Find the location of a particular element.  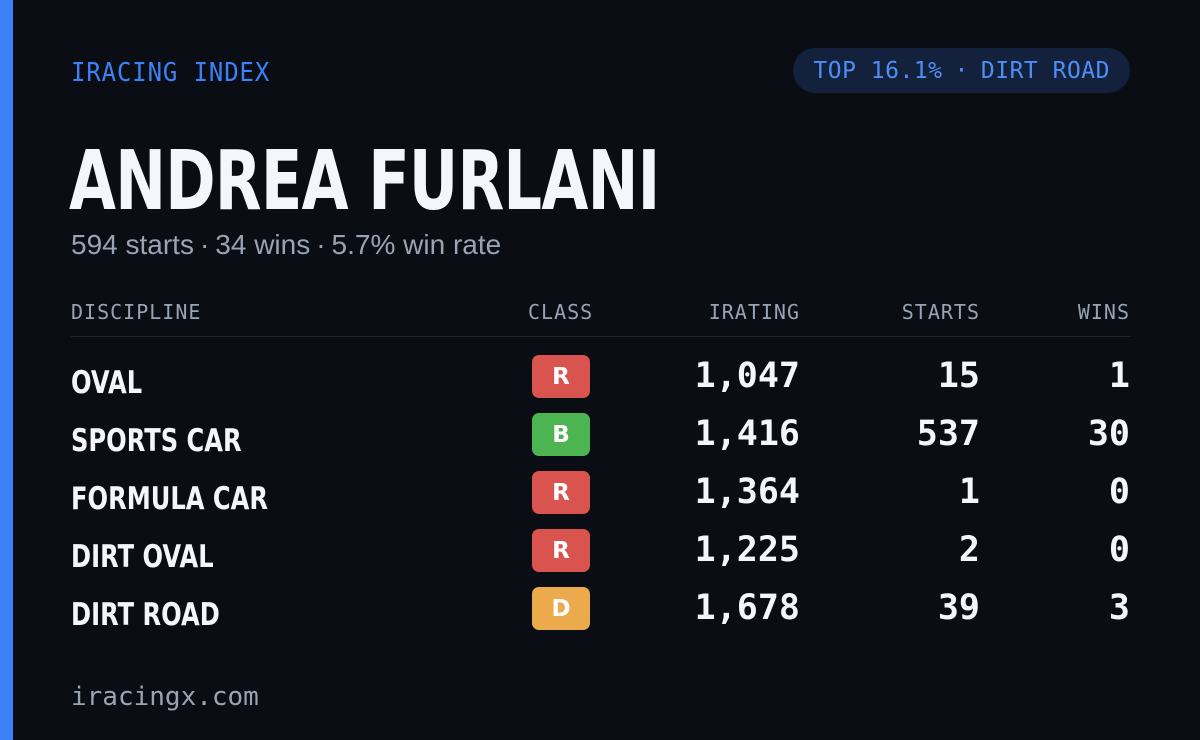

irating-value: 1,225 is located at coordinates (747, 550).